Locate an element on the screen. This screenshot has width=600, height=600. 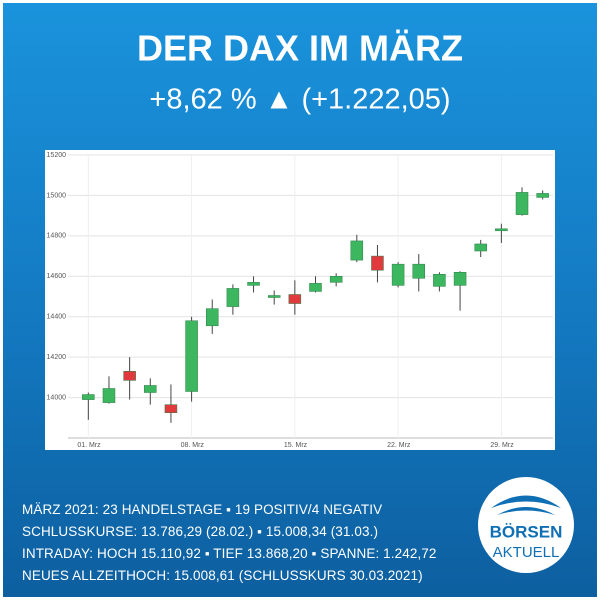
y-tick-label: 14200 is located at coordinates (57, 357).